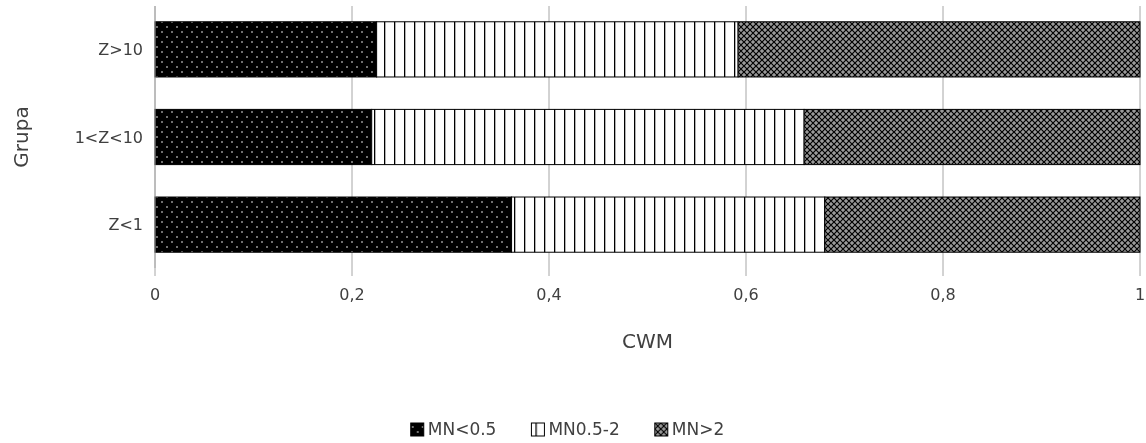 The height and width of the screenshot is (443, 1146). What do you see at coordinates (108, 137) in the screenshot?
I see `y-tick-label: 1<Z<10` at bounding box center [108, 137].